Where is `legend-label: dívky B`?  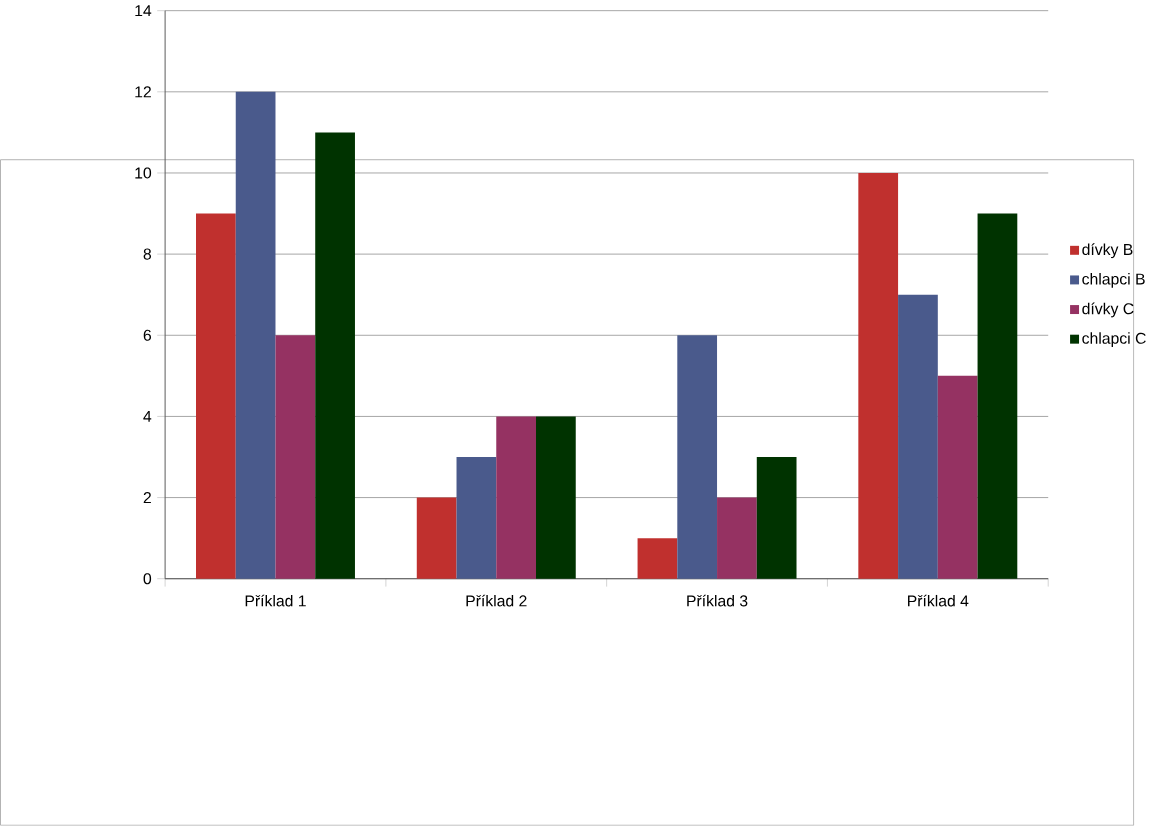 legend-label: dívky B is located at coordinates (1107, 251).